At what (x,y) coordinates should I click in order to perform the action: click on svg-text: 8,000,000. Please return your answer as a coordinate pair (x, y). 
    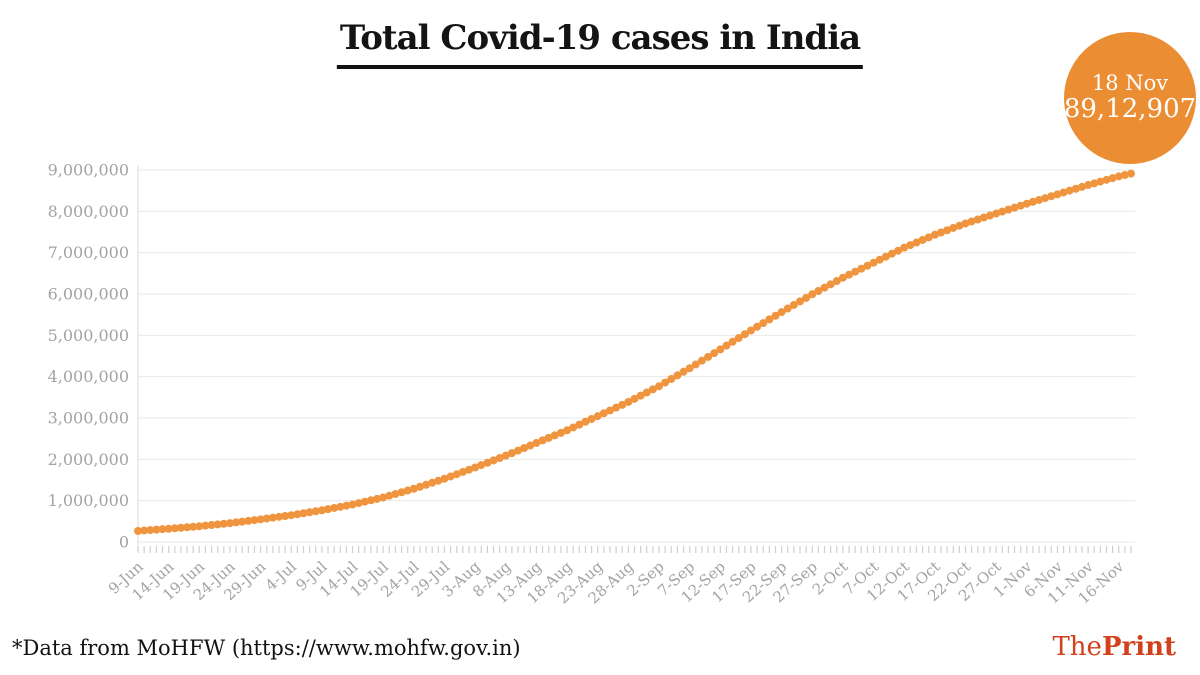
    Looking at the image, I should click on (88, 211).